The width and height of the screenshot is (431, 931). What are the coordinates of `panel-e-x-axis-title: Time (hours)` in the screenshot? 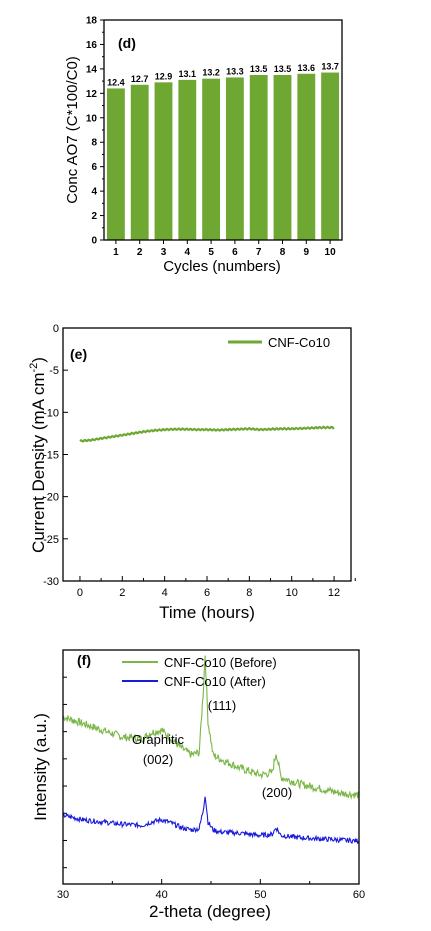 It's located at (207, 612).